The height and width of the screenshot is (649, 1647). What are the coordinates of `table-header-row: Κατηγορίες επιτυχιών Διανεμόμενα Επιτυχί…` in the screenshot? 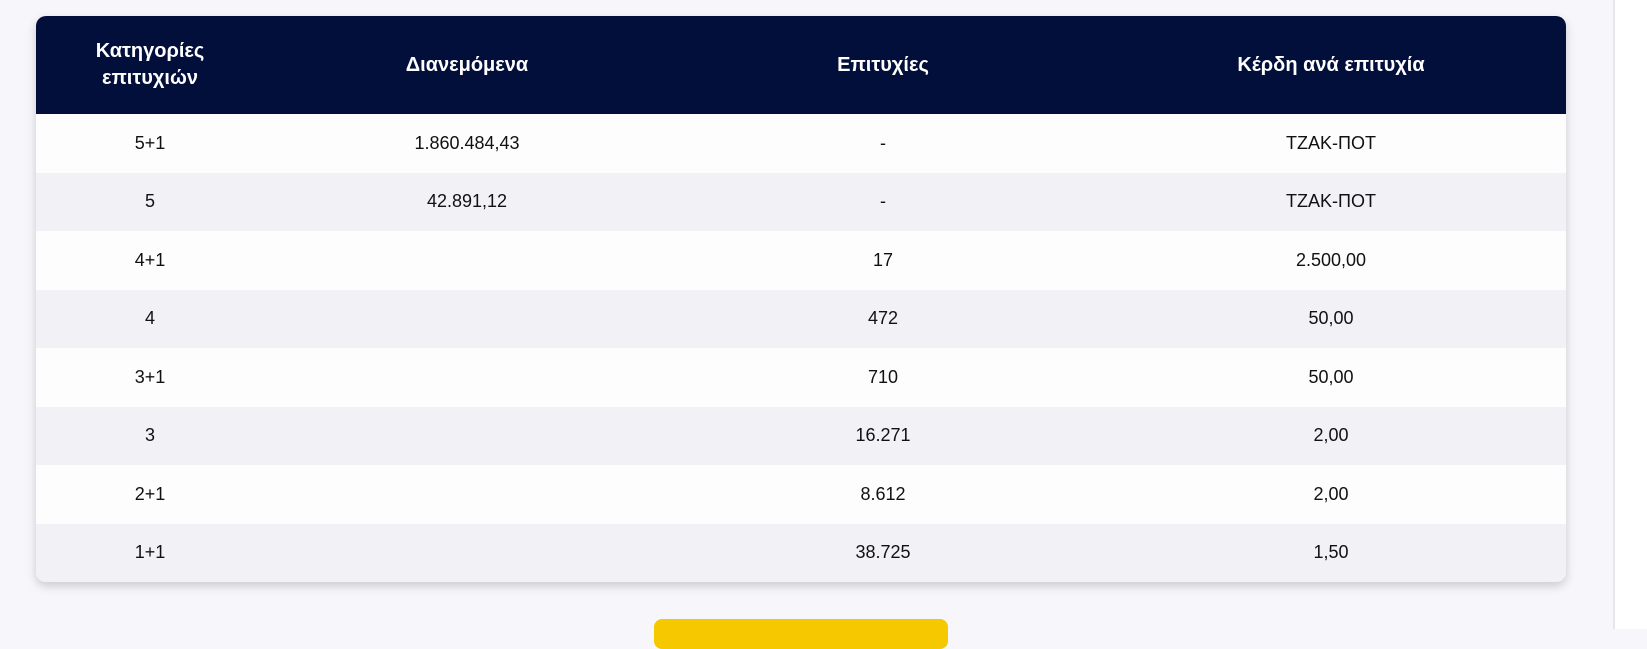 It's located at (801, 65).